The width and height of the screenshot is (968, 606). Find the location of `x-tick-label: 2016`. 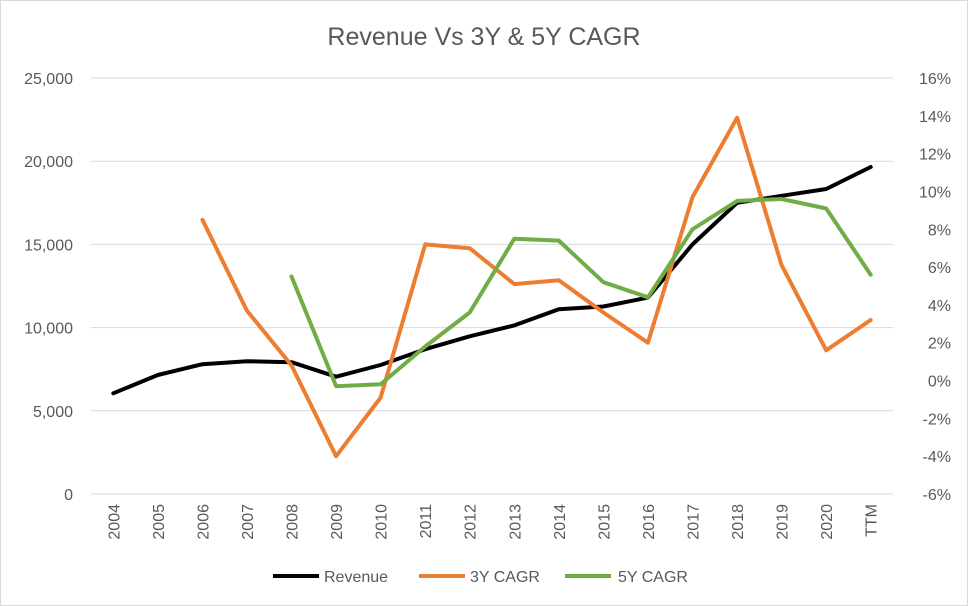

x-tick-label: 2016 is located at coordinates (649, 522).